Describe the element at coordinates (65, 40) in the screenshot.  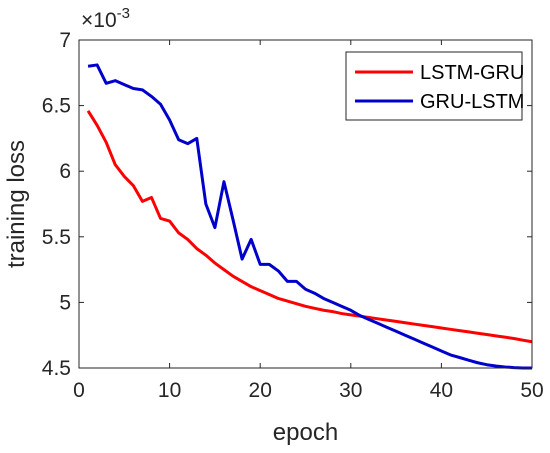
I see `y-tick-label: 7` at that location.